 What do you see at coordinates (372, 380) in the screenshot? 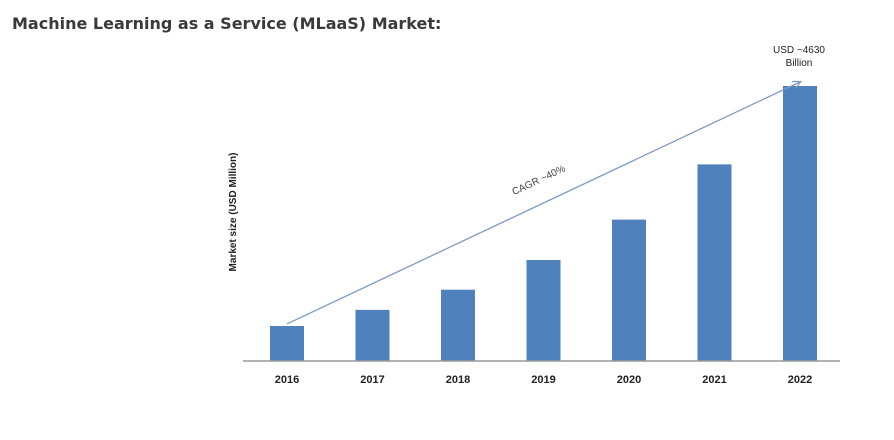
I see `x-tick-label-2017: 2017` at bounding box center [372, 380].